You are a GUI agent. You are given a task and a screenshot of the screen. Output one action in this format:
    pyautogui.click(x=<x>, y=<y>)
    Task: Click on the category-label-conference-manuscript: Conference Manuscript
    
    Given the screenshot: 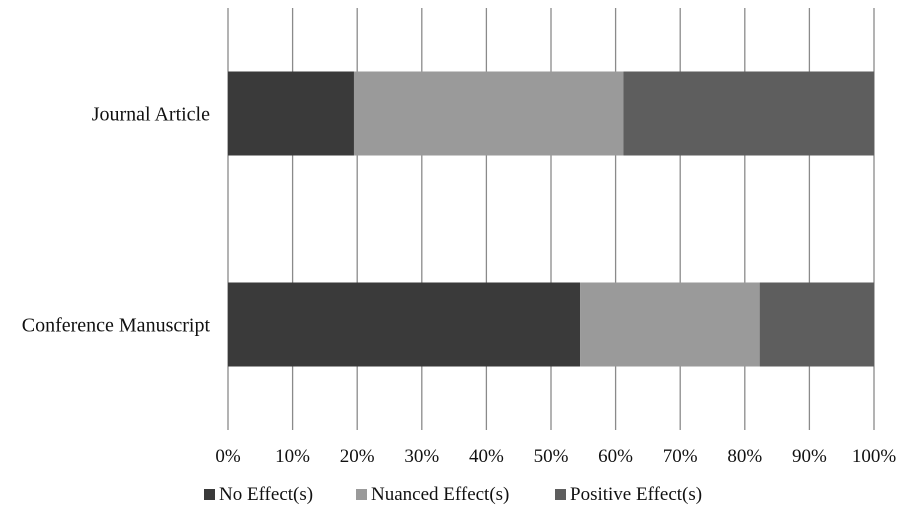 What is the action you would take?
    pyautogui.click(x=116, y=326)
    